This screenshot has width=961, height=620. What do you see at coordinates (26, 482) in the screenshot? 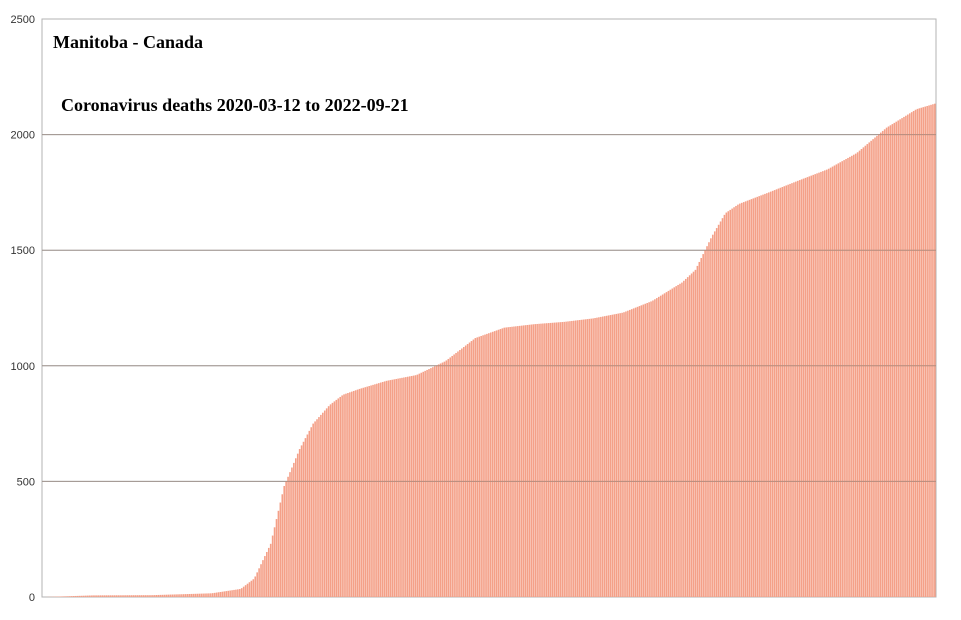
I see `y-tick-label: 500` at bounding box center [26, 482].